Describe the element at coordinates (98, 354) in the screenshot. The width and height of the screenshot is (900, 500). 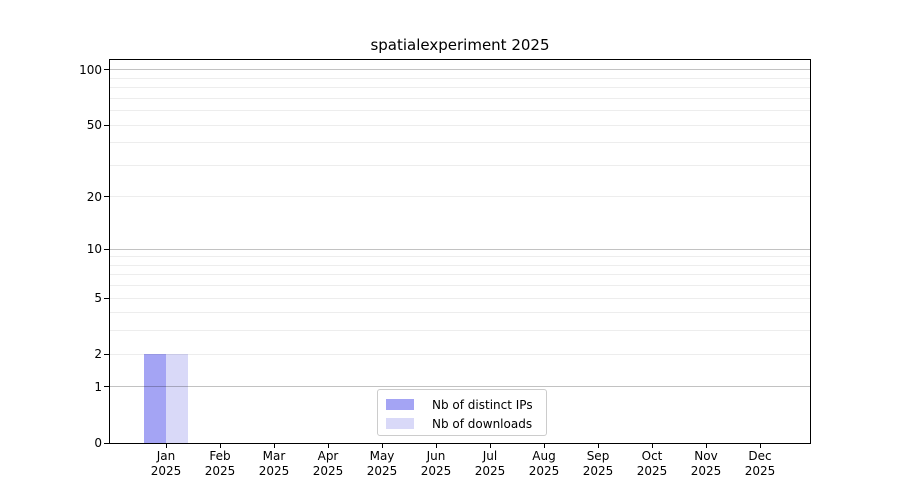
I see `y-tick-label: 2` at that location.